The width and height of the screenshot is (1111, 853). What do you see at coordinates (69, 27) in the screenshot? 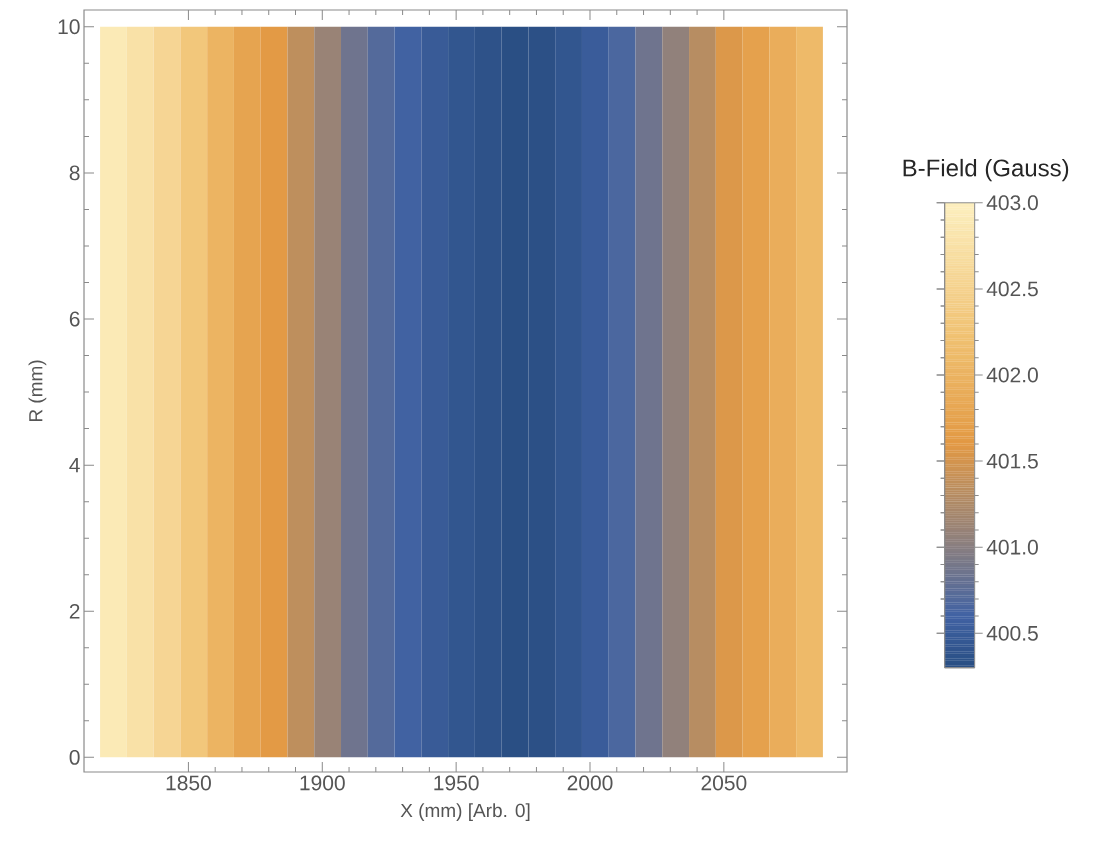
I see `y-tick-label: 10` at bounding box center [69, 27].